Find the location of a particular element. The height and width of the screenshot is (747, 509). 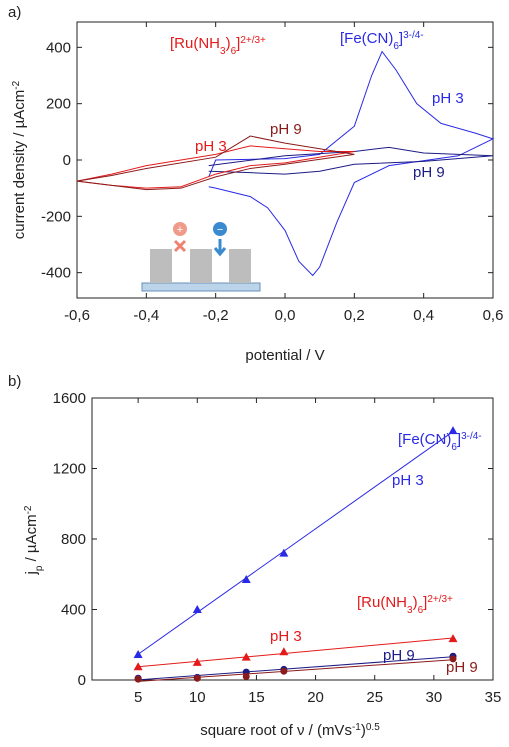

text-part: -1 is located at coordinates (356, 727).